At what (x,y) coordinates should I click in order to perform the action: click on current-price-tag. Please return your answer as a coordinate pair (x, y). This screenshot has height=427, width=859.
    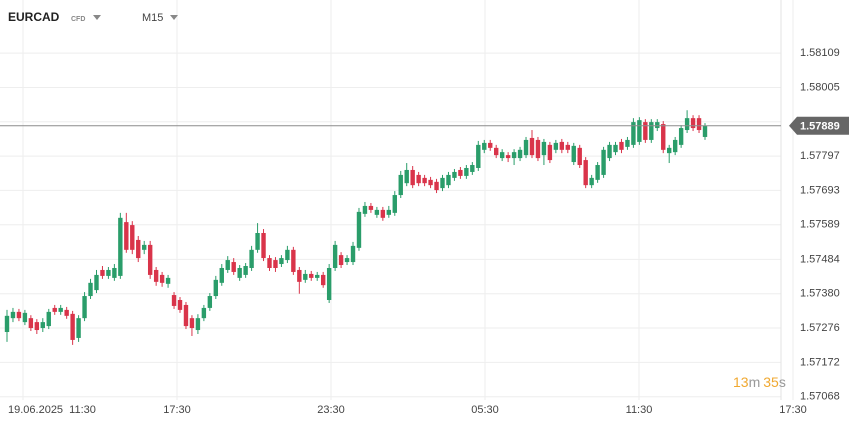
    Looking at the image, I should click on (819, 125).